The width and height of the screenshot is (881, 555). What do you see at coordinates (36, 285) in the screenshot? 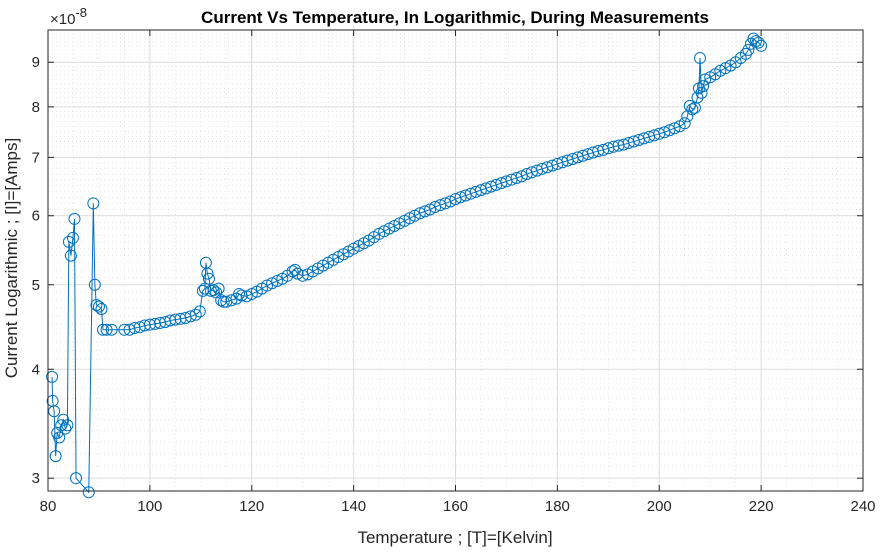
I see `y-tick-label: 5` at bounding box center [36, 285].